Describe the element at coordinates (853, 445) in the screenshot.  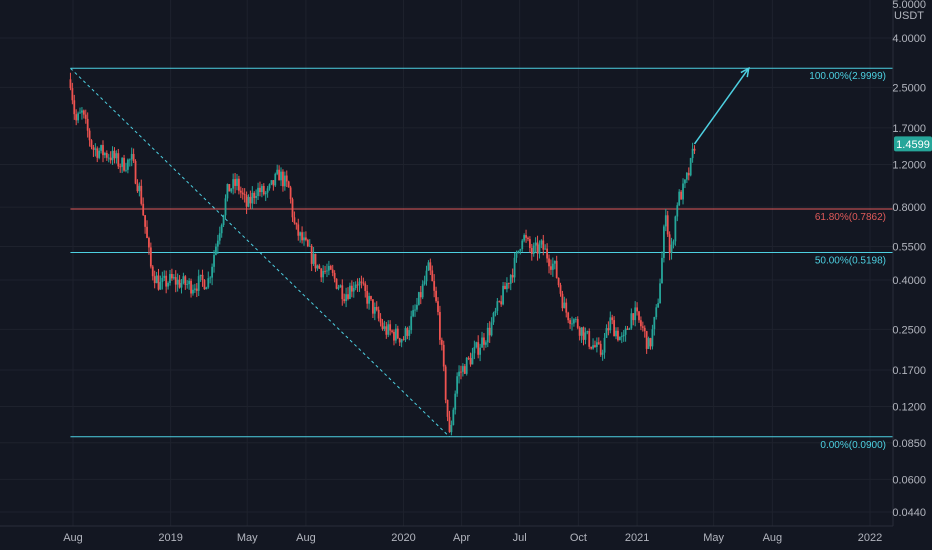
I see `fib-level-label: 0.00%(0.0900)` at that location.